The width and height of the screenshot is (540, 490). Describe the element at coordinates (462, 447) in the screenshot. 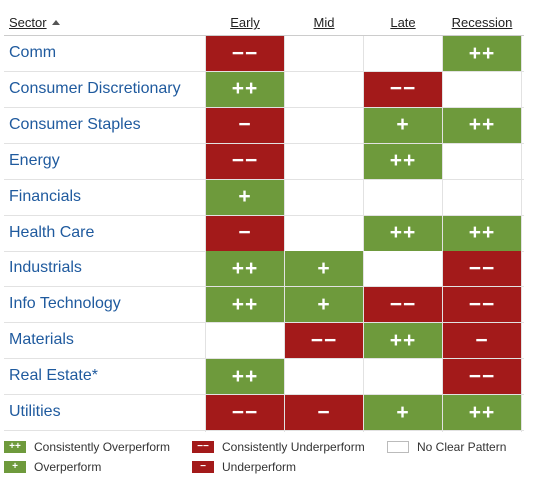

I see `legend-label: No Clear Pattern` at that location.